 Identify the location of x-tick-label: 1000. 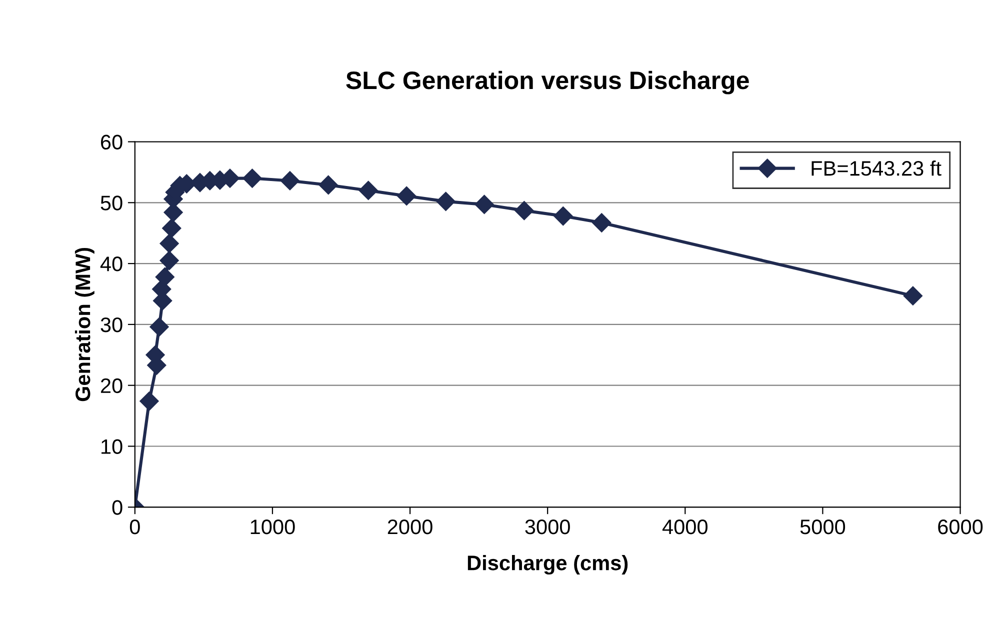
(272, 527).